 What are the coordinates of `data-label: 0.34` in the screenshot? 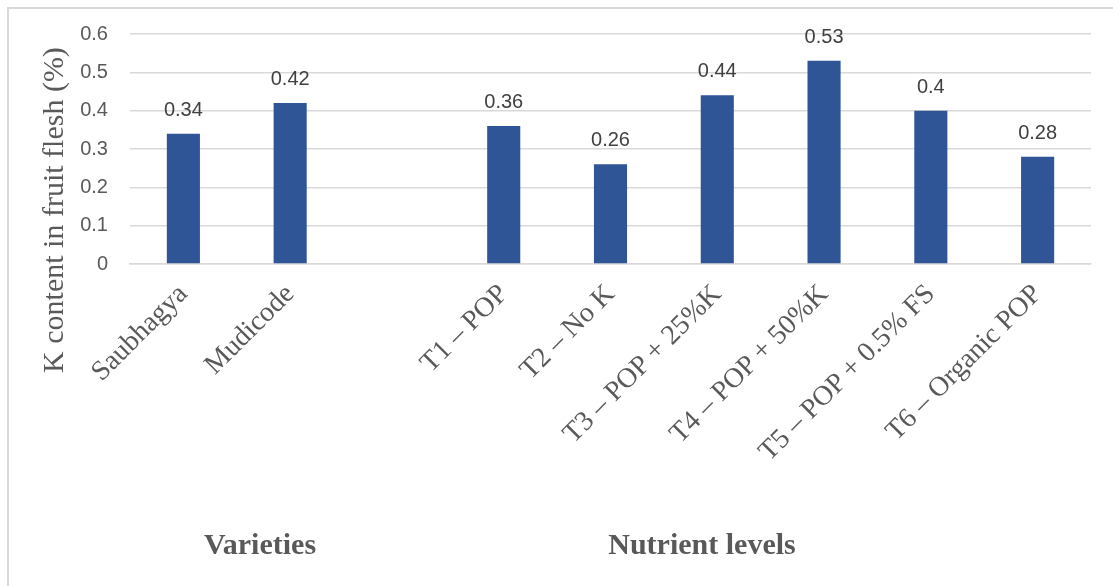 It's located at (183, 108).